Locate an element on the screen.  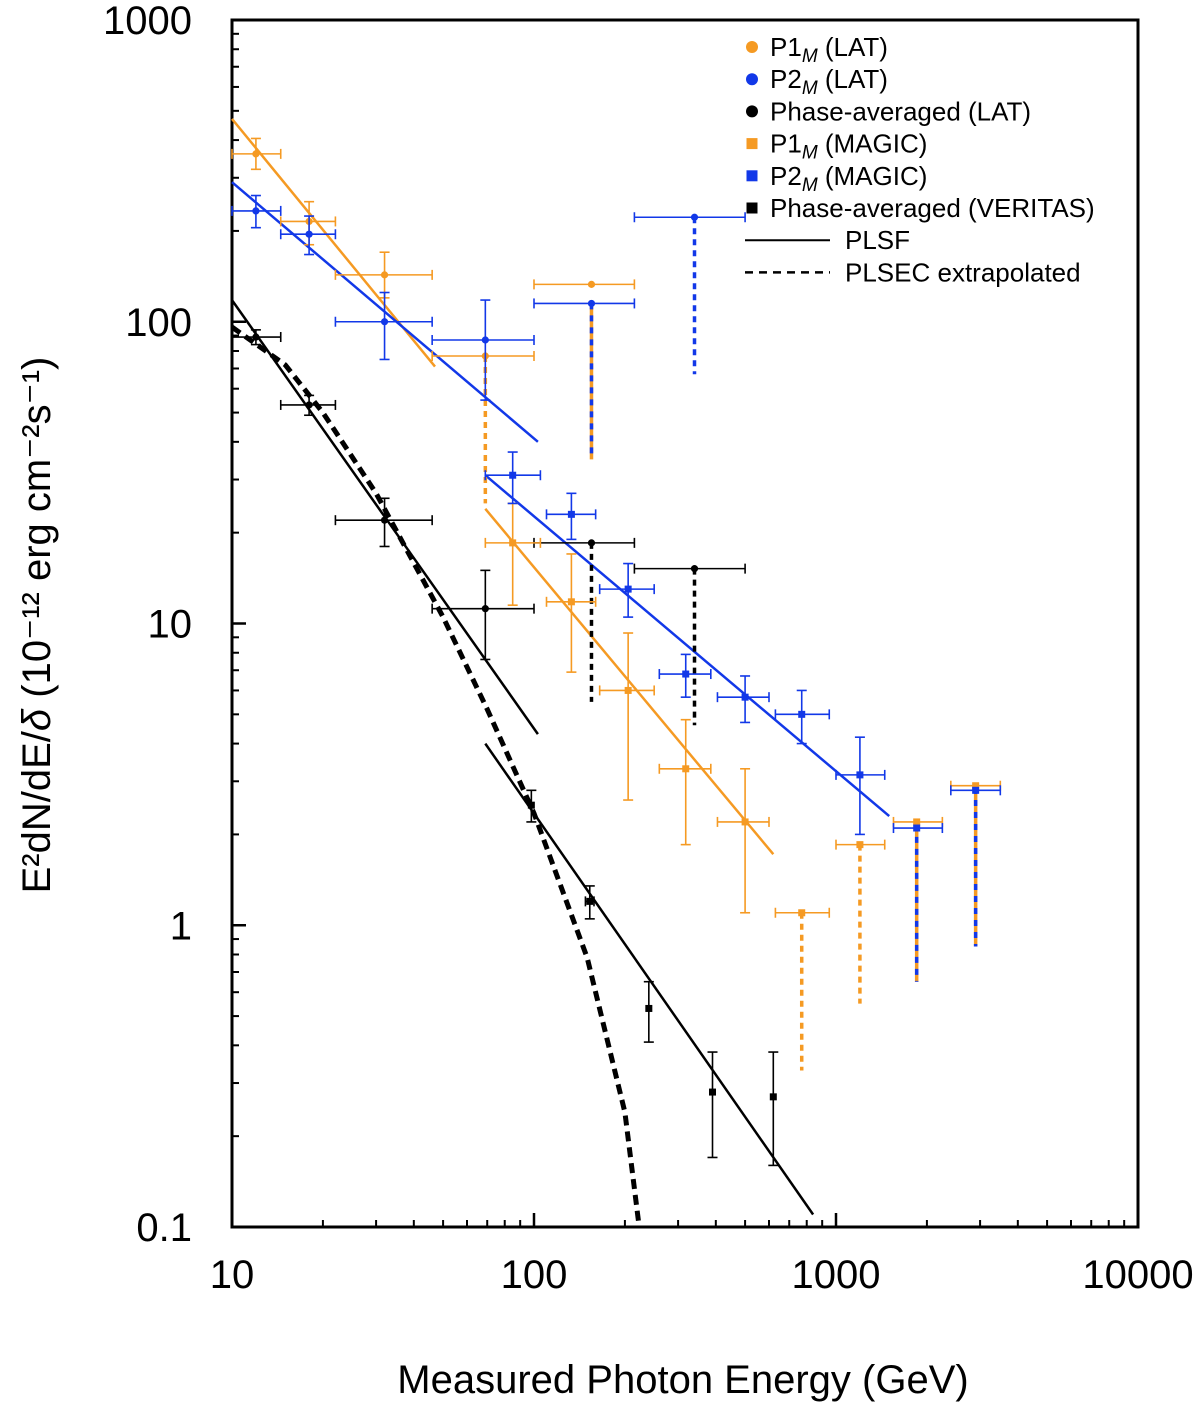
y-tick-label: 100 is located at coordinates (158, 323).